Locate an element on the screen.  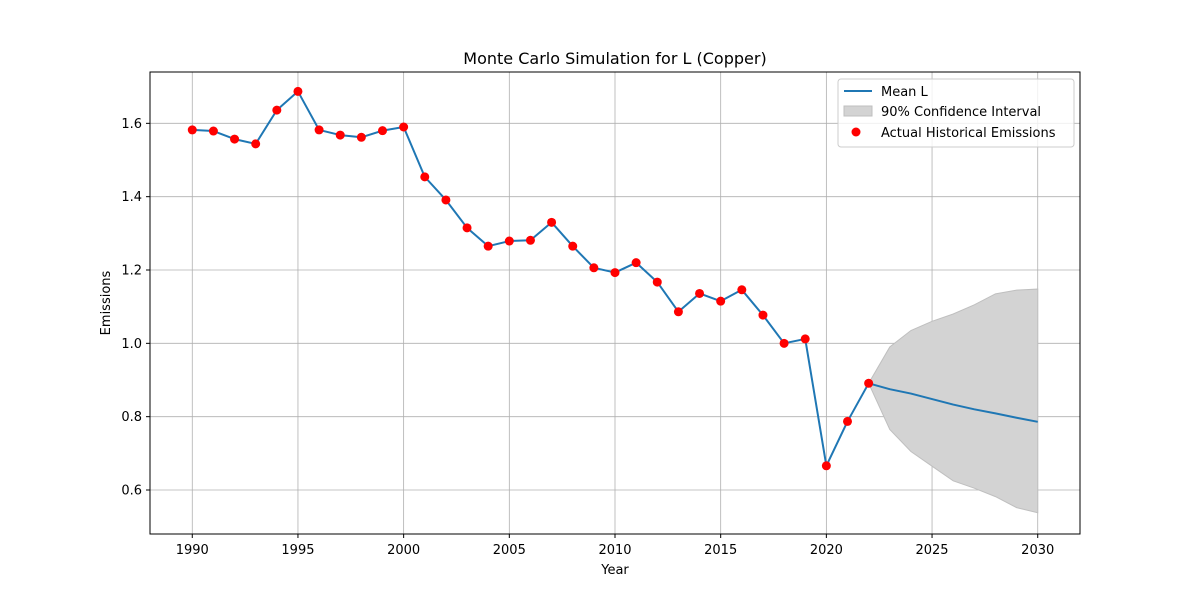
y-tick-label: 0.8 is located at coordinates (131, 417).